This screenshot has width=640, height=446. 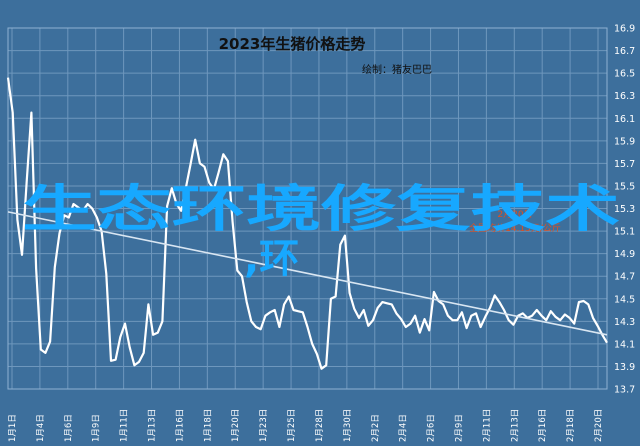 I want to click on x-tick-label: 2月16日, so click(x=543, y=425).